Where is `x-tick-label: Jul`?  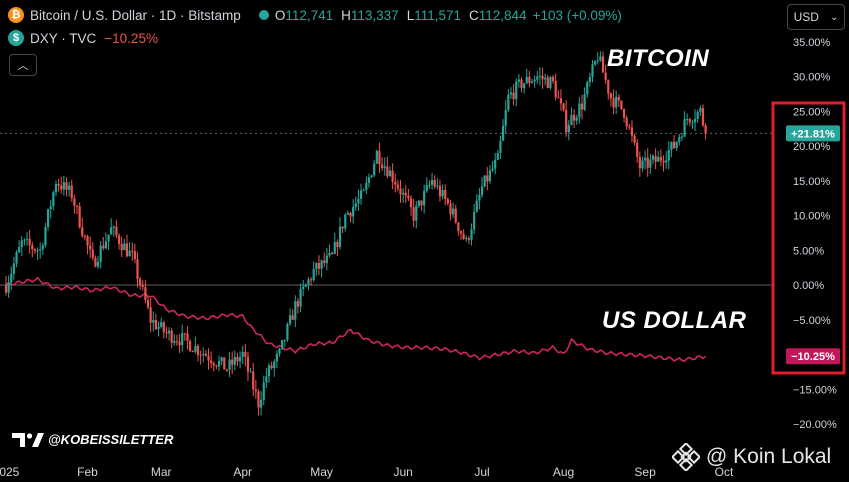
x-tick-label: Jul is located at coordinates (481, 472).